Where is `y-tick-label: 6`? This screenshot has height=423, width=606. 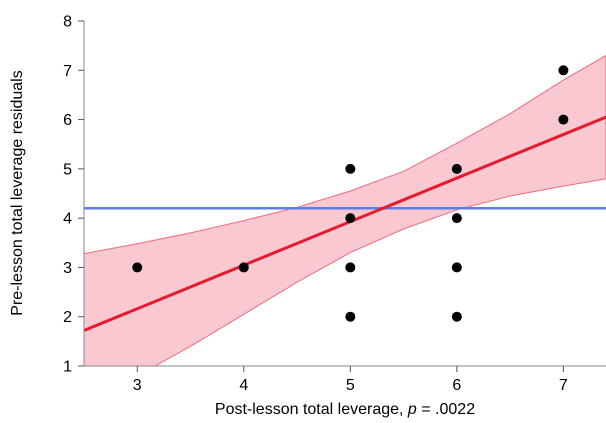
y-tick-label: 6 is located at coordinates (67, 120).